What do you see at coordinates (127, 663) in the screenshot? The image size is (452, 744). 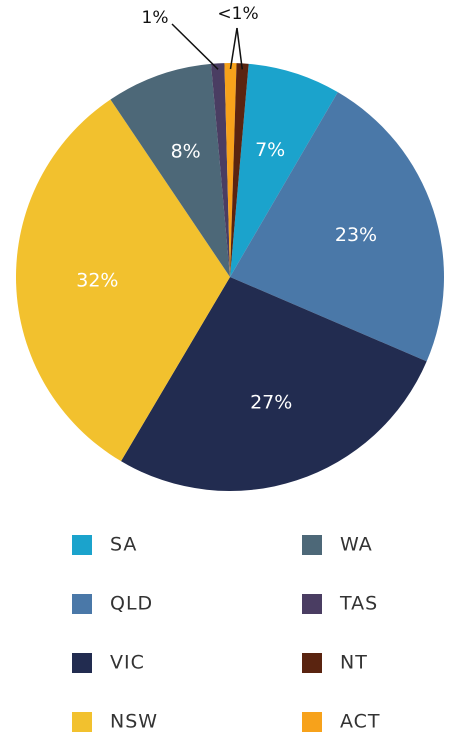 I see `legend-label: VIC` at bounding box center [127, 663].